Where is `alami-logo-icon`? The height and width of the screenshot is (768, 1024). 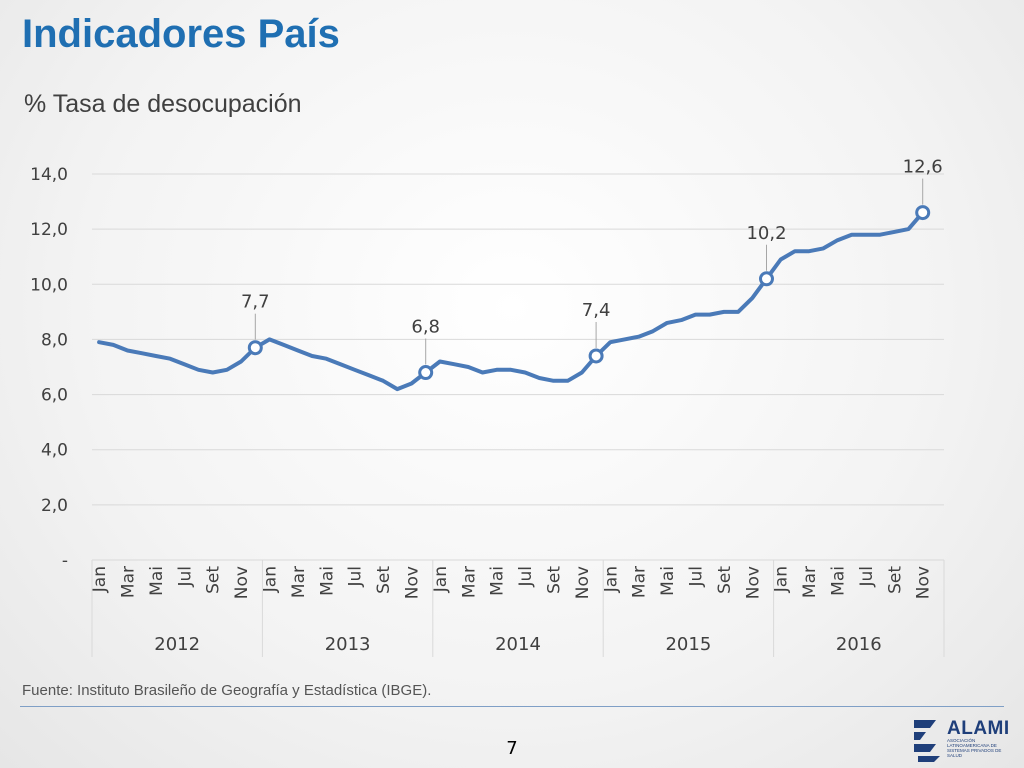 alami-logo-icon is located at coordinates (927, 741).